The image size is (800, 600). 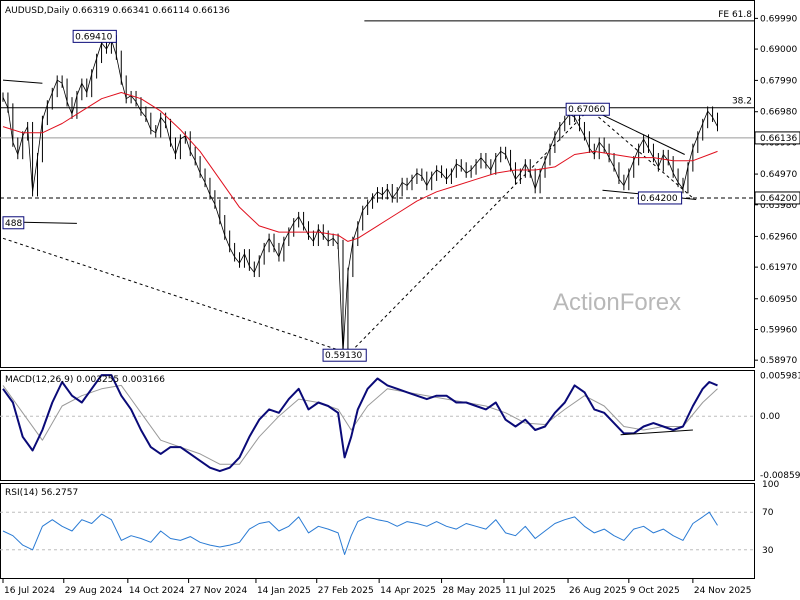 What do you see at coordinates (29, 591) in the screenshot?
I see `x-tick-label: 16 Jul 2024` at bounding box center [29, 591].